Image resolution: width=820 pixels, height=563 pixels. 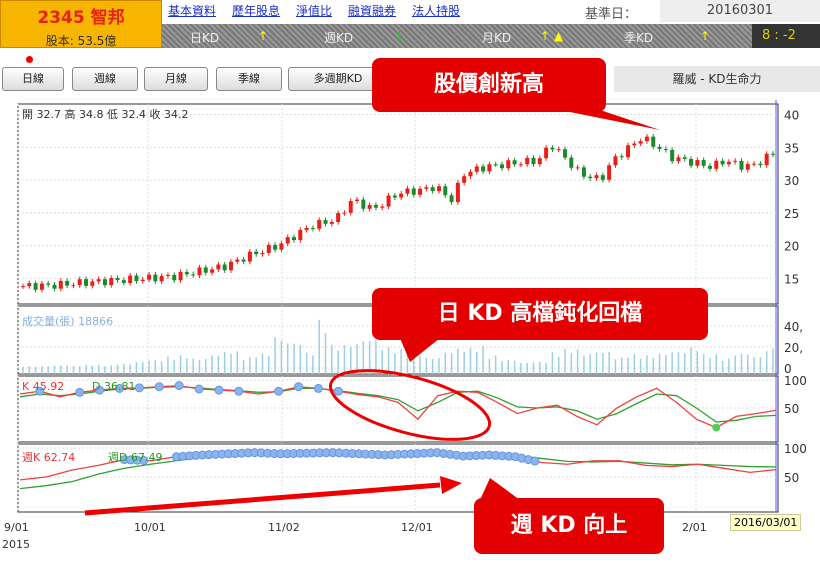 I want to click on info-links: 基本資料 歷年股息 淨值比 融資融券 法人持股, so click(x=314, y=12).